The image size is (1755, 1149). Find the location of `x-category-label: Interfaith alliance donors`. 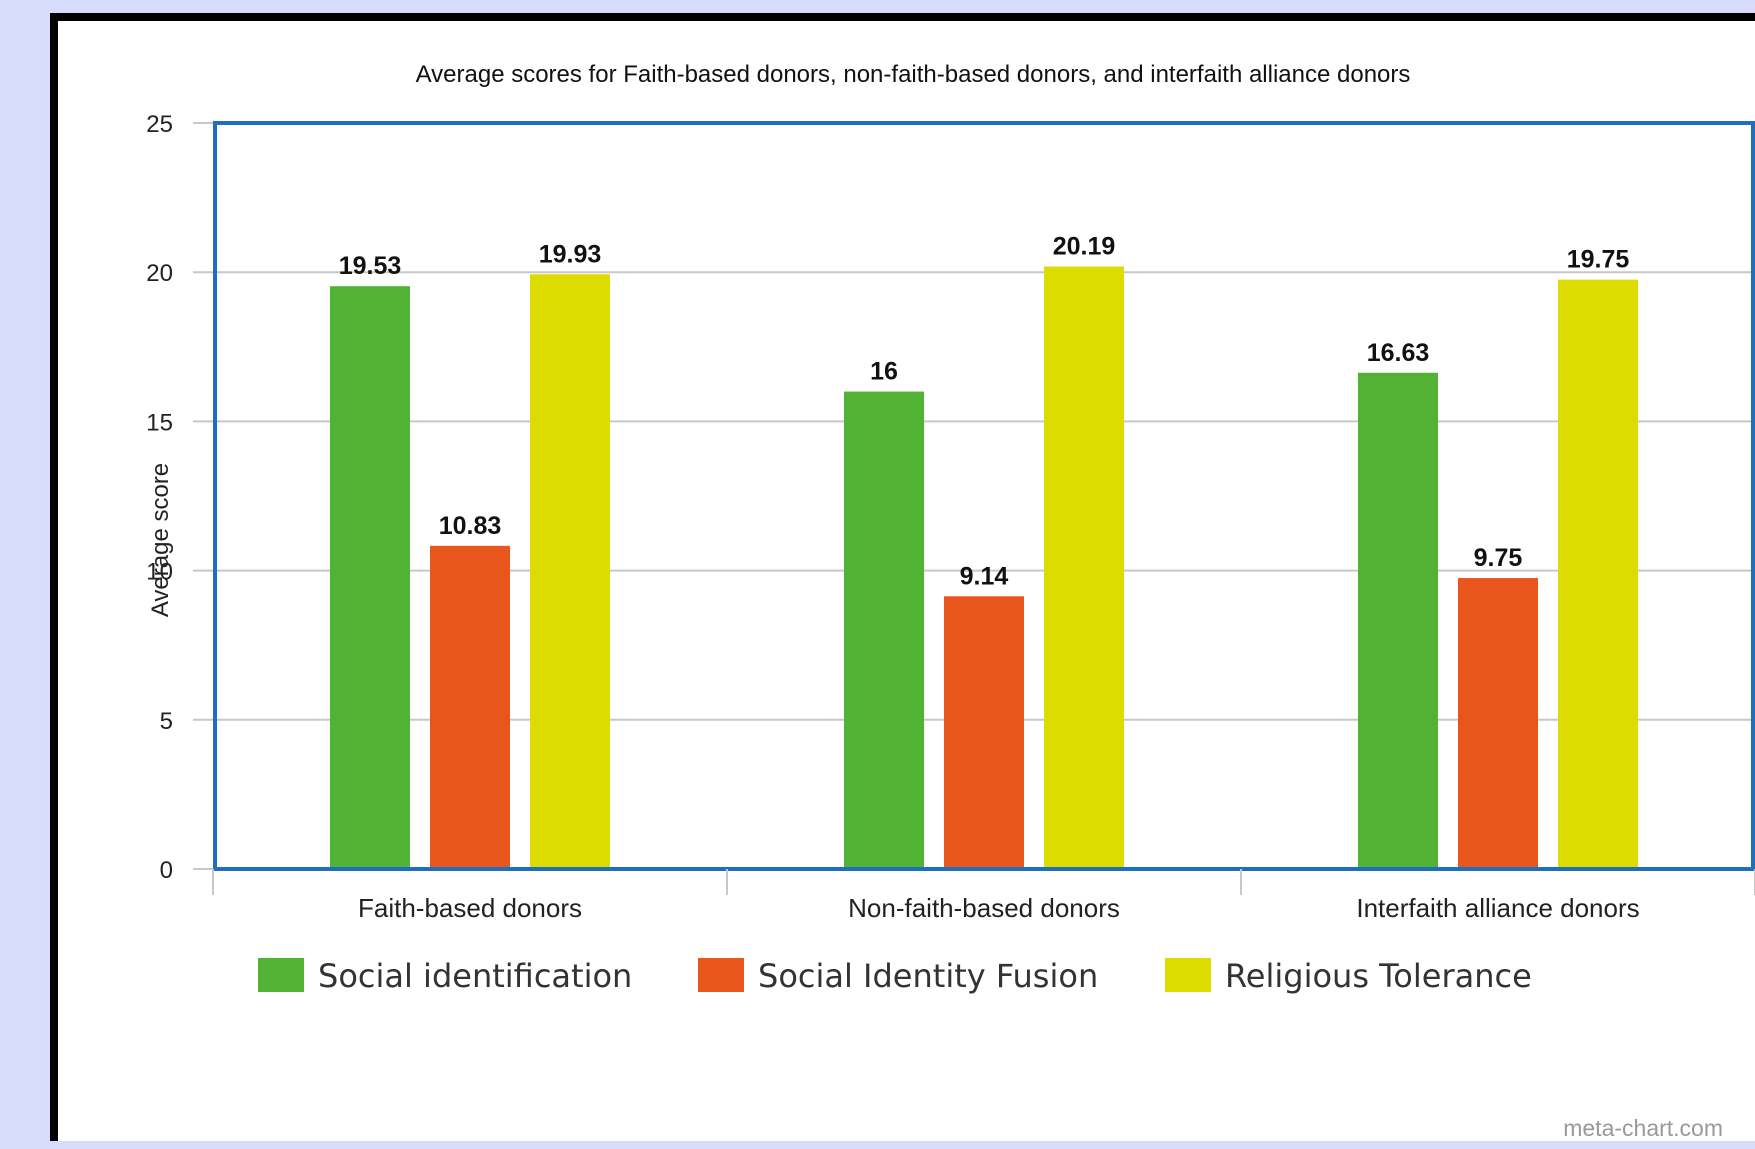

x-category-label: Interfaith alliance donors is located at coordinates (1497, 908).